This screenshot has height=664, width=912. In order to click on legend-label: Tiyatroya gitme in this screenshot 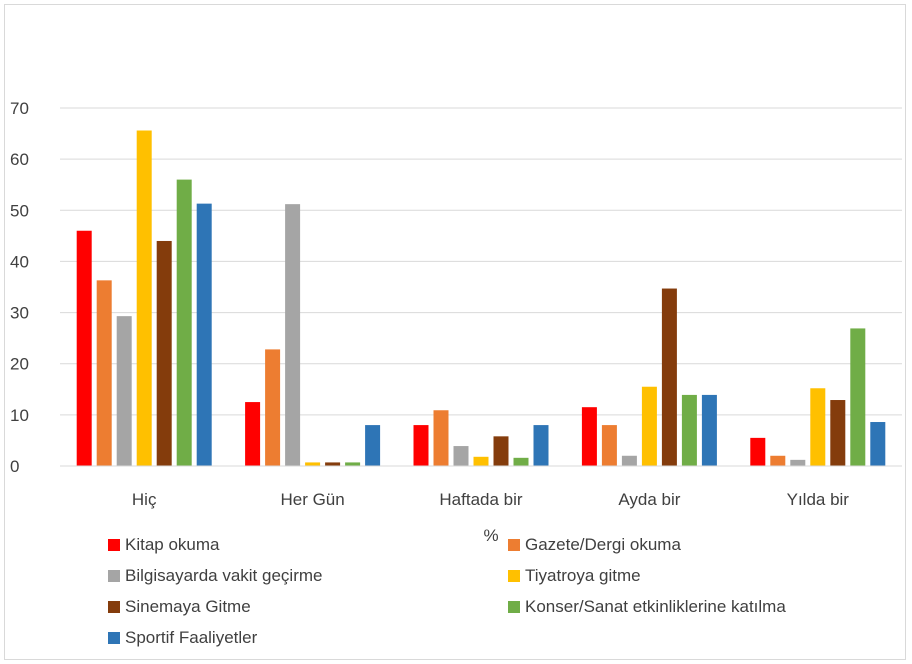, I will do `click(583, 575)`.